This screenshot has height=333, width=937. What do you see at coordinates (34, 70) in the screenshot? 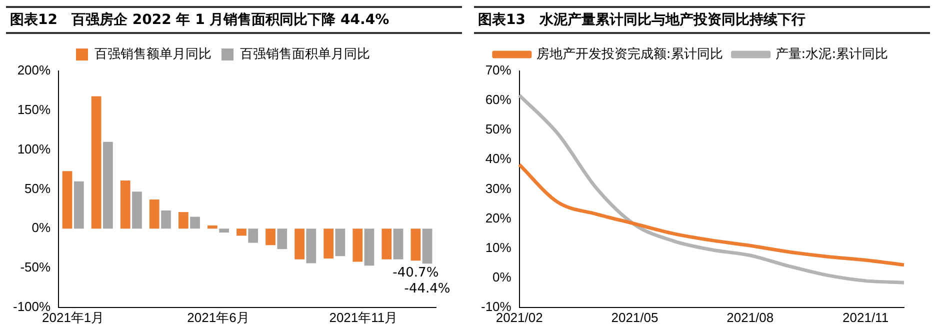
I see `y-tick-label: 200%` at bounding box center [34, 70].